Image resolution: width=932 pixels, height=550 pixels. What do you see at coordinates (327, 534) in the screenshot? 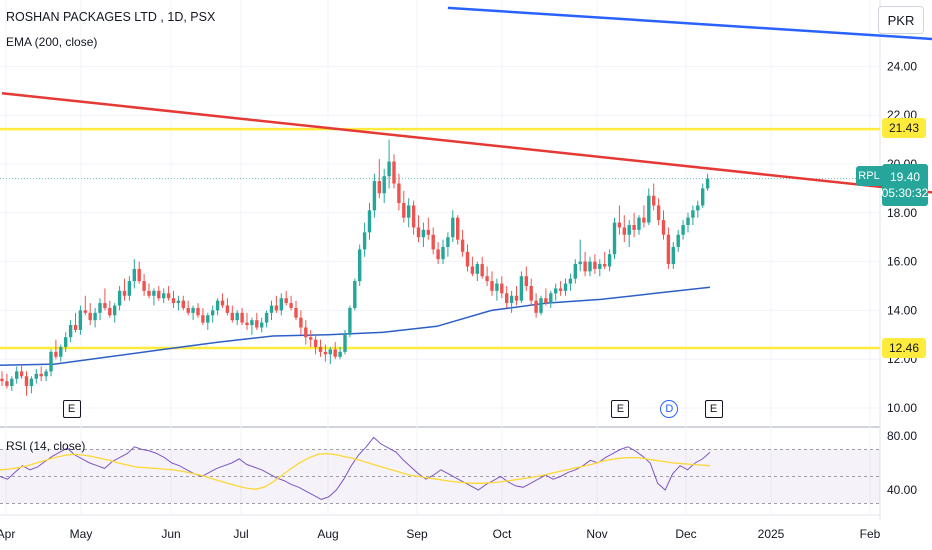
I see `time-tick-label: Aug` at bounding box center [327, 534].